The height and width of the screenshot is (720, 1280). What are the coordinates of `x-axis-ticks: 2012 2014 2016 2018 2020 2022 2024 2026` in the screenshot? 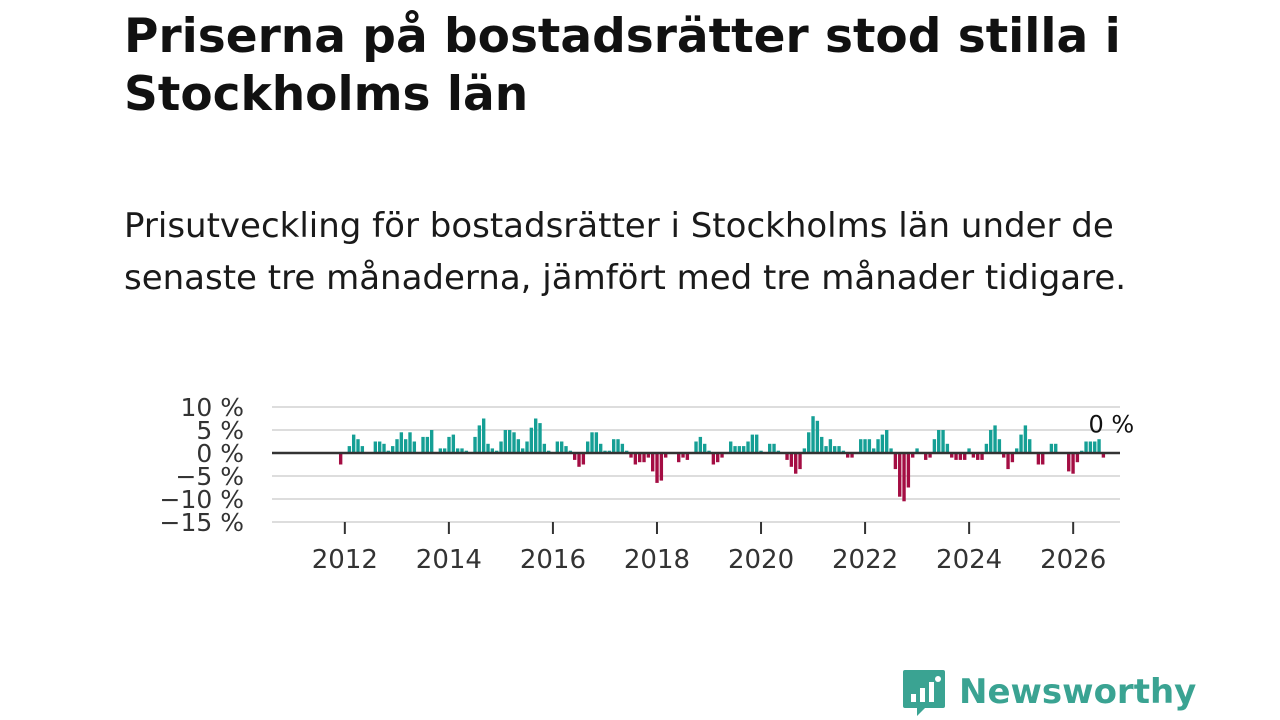 It's located at (709, 548).